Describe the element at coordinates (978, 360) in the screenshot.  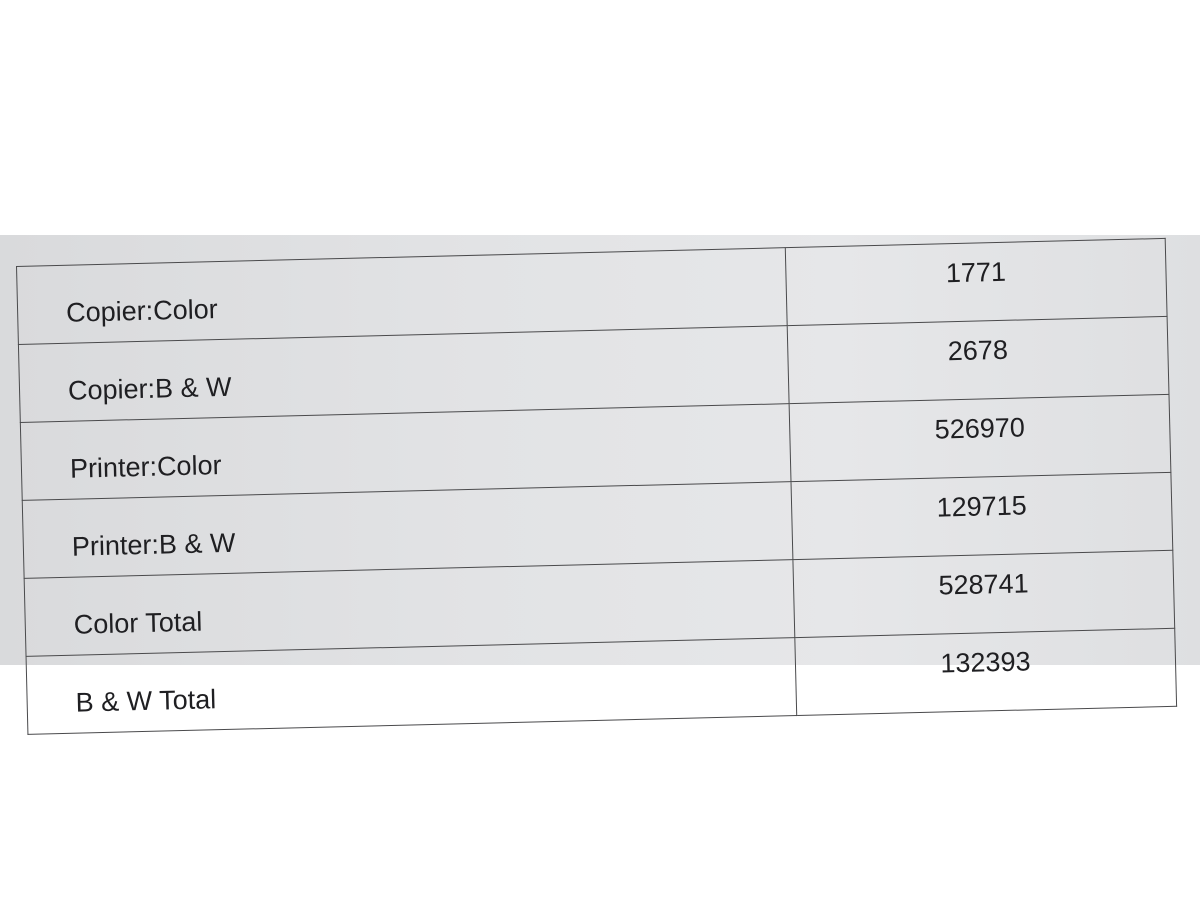
I see `row-value: 2678` at that location.